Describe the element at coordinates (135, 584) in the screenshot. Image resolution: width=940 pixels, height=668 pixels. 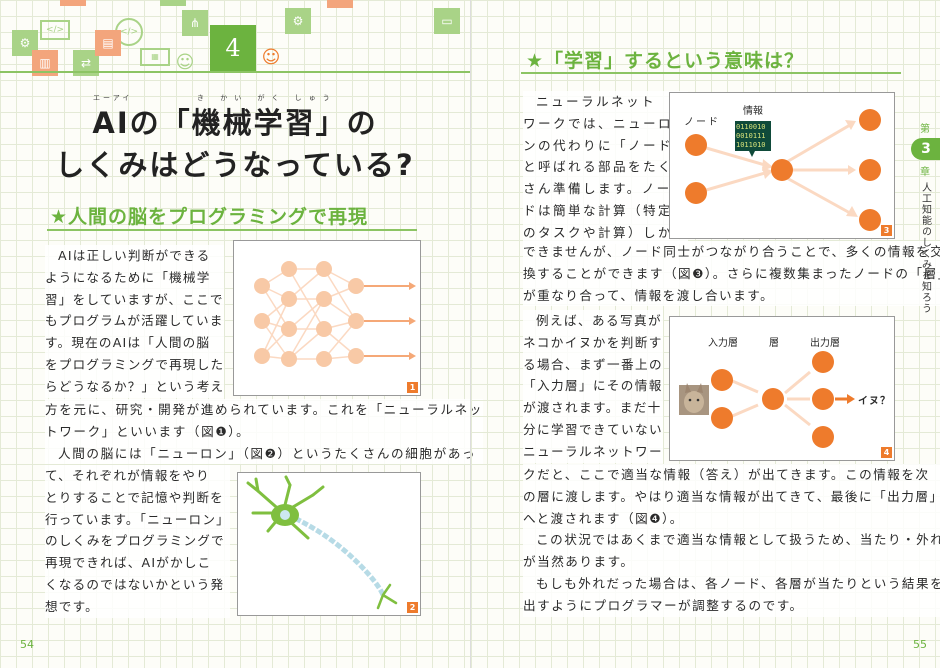
I see `text-line: くなるのではないかという発` at that location.